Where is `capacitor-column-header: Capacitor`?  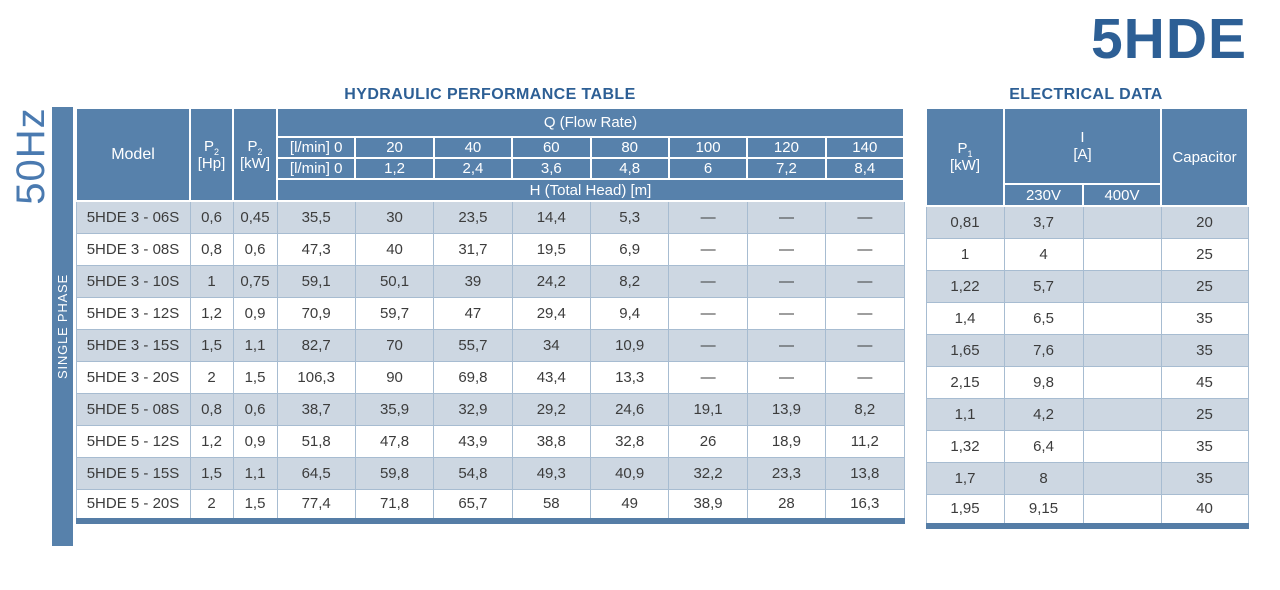 capacitor-column-header: Capacitor is located at coordinates (1204, 157).